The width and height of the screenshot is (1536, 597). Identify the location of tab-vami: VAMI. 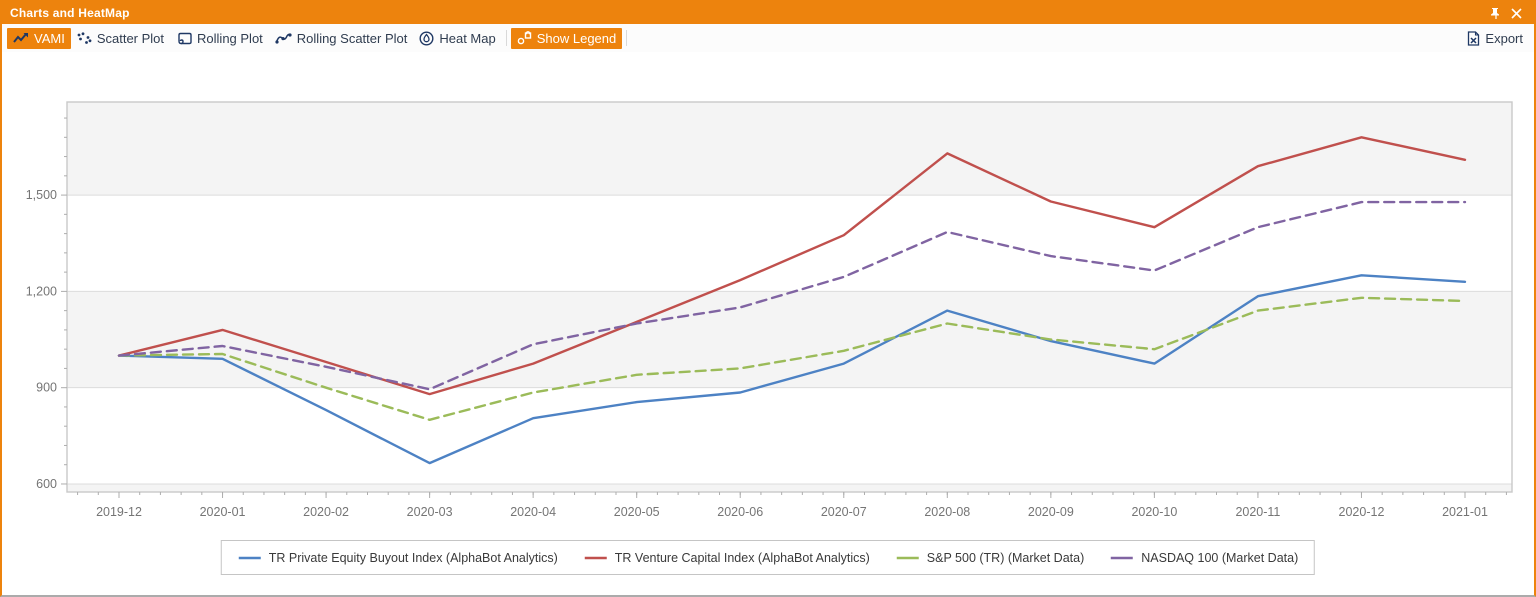
(39, 38).